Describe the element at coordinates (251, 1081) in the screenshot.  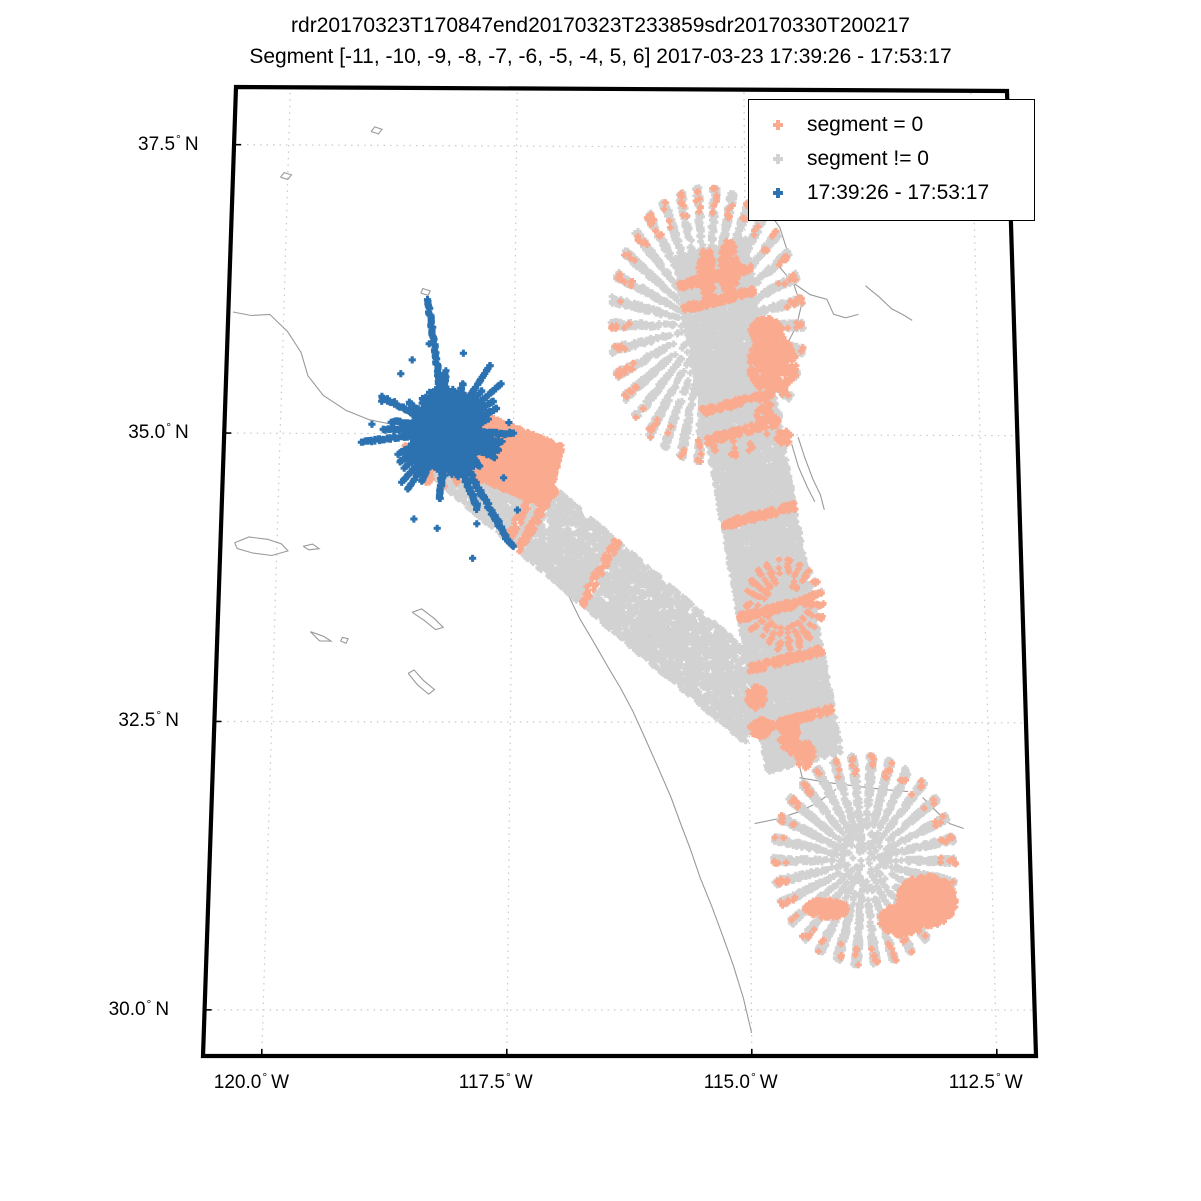
I see `x-tick-label: 120.0° W` at that location.